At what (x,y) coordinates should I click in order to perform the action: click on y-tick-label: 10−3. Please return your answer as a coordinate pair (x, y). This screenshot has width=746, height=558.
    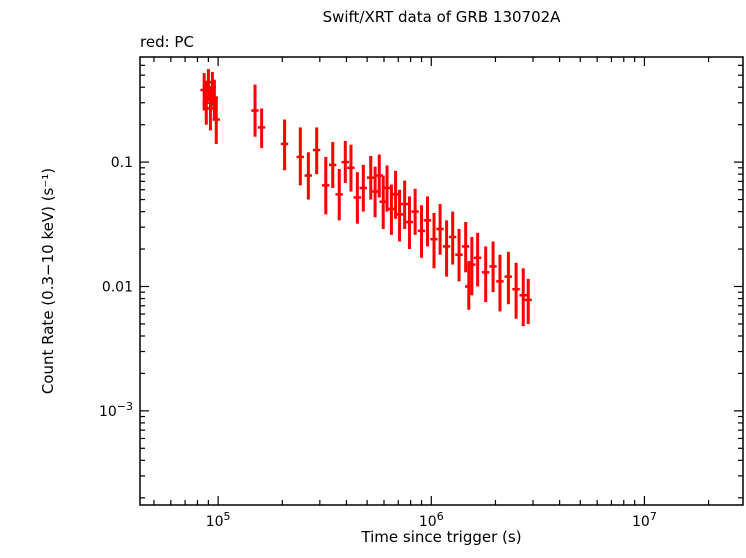
    Looking at the image, I should click on (116, 410).